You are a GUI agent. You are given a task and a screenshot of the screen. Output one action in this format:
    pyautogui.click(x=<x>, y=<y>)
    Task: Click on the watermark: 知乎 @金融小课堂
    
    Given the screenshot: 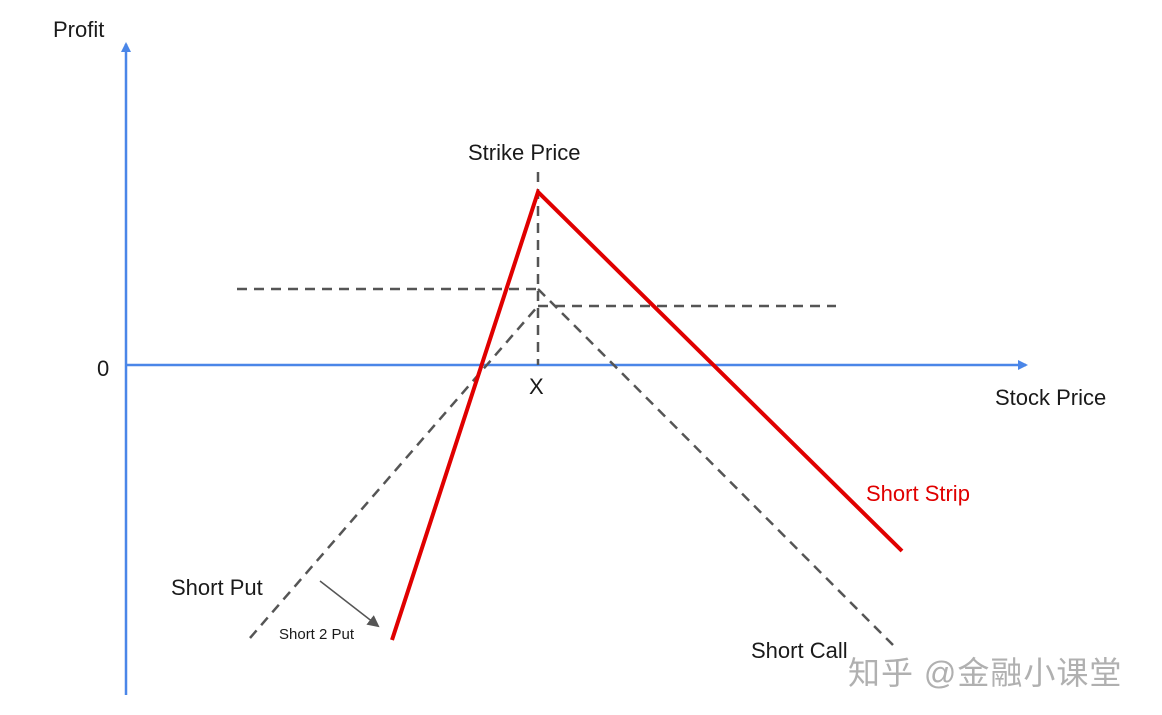 What is the action you would take?
    pyautogui.click(x=985, y=673)
    